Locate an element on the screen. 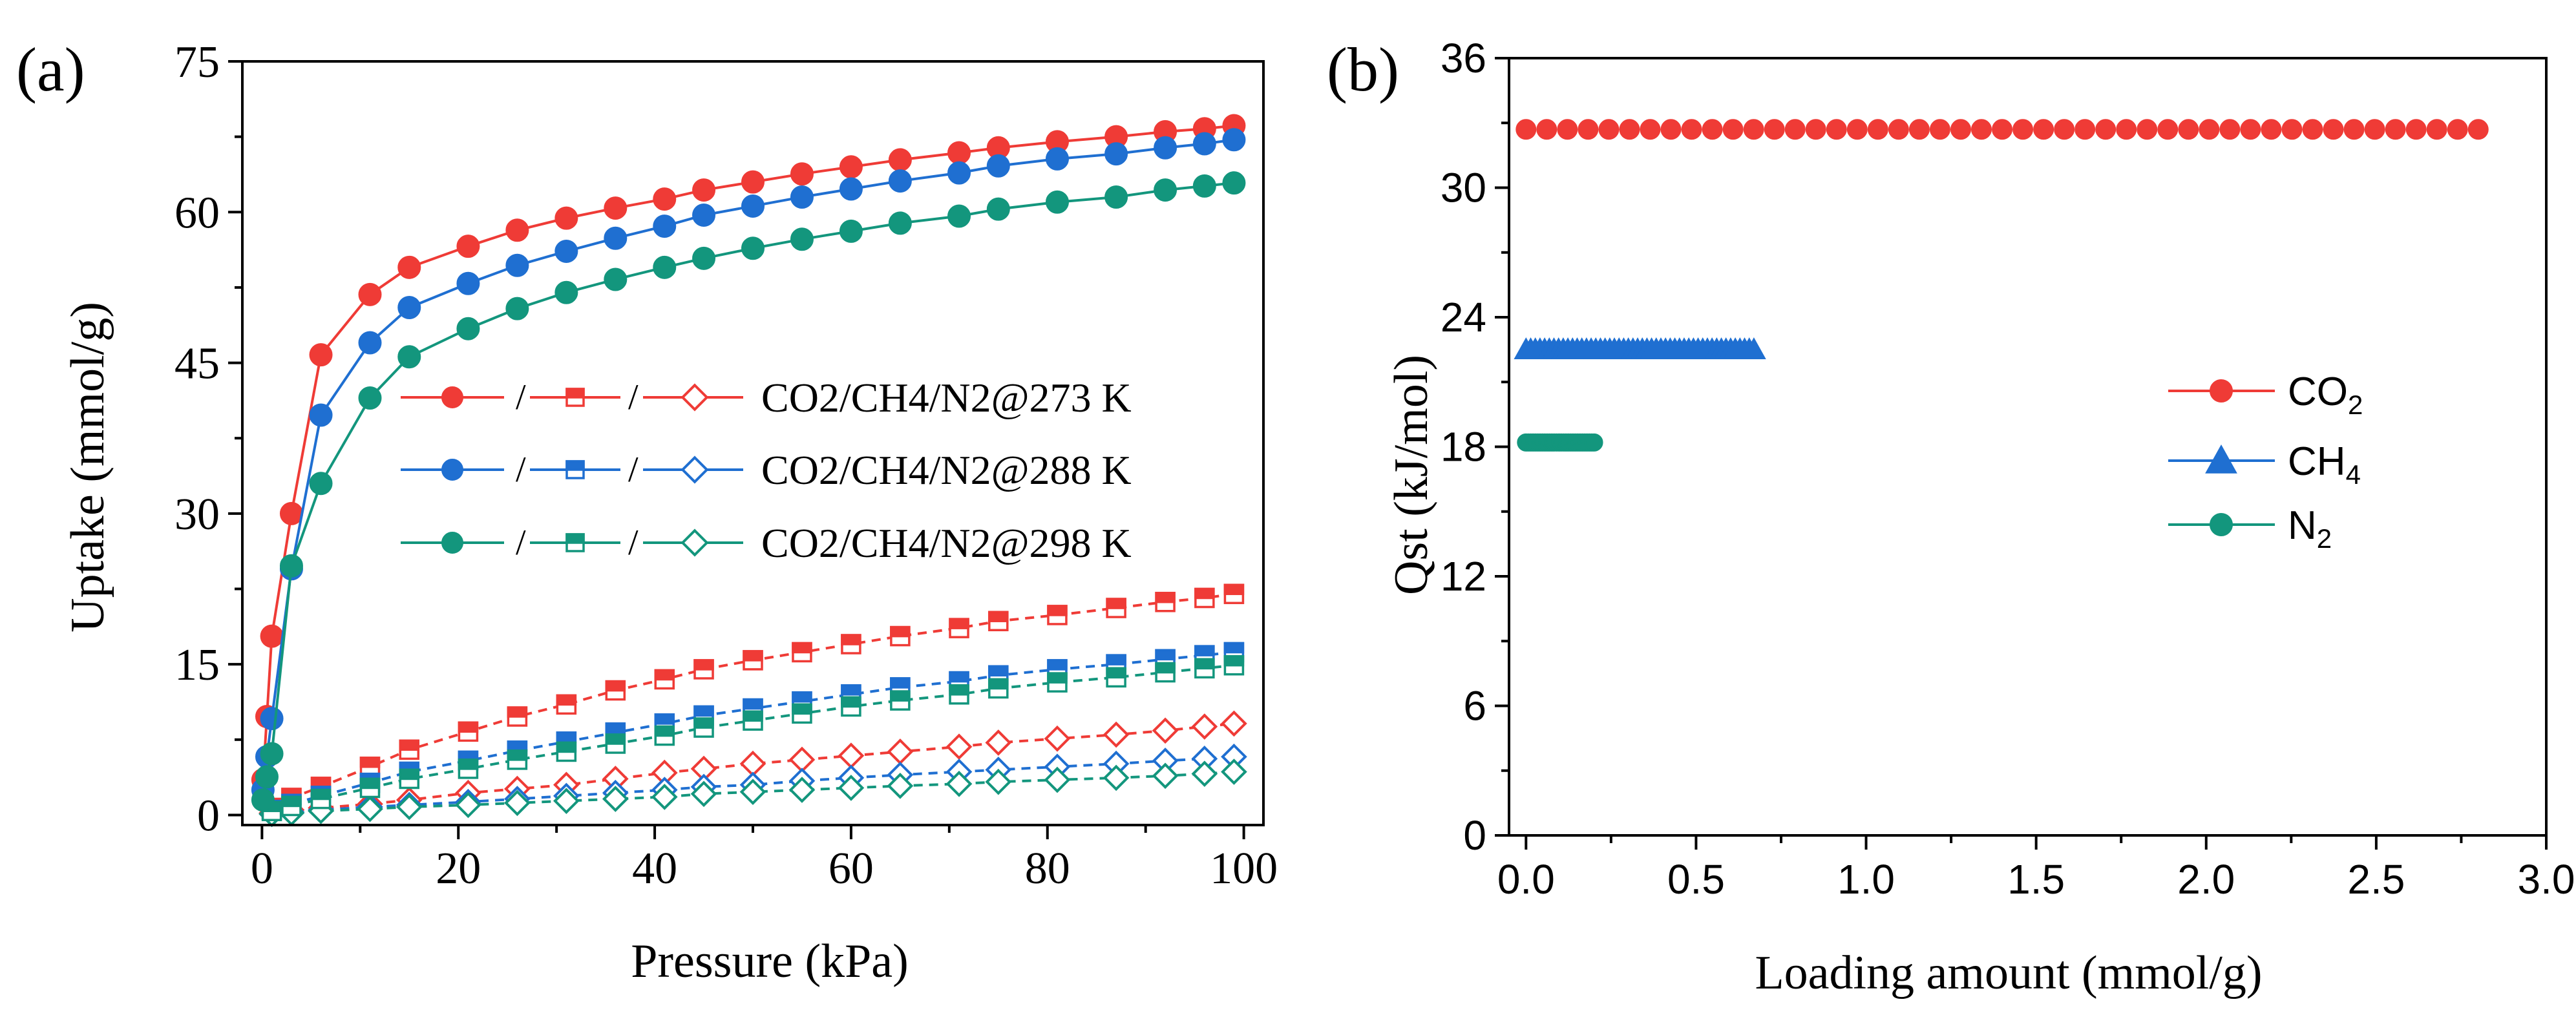 The image size is (2576, 1015). b-x-tick-label: 0.0 is located at coordinates (1526, 880).